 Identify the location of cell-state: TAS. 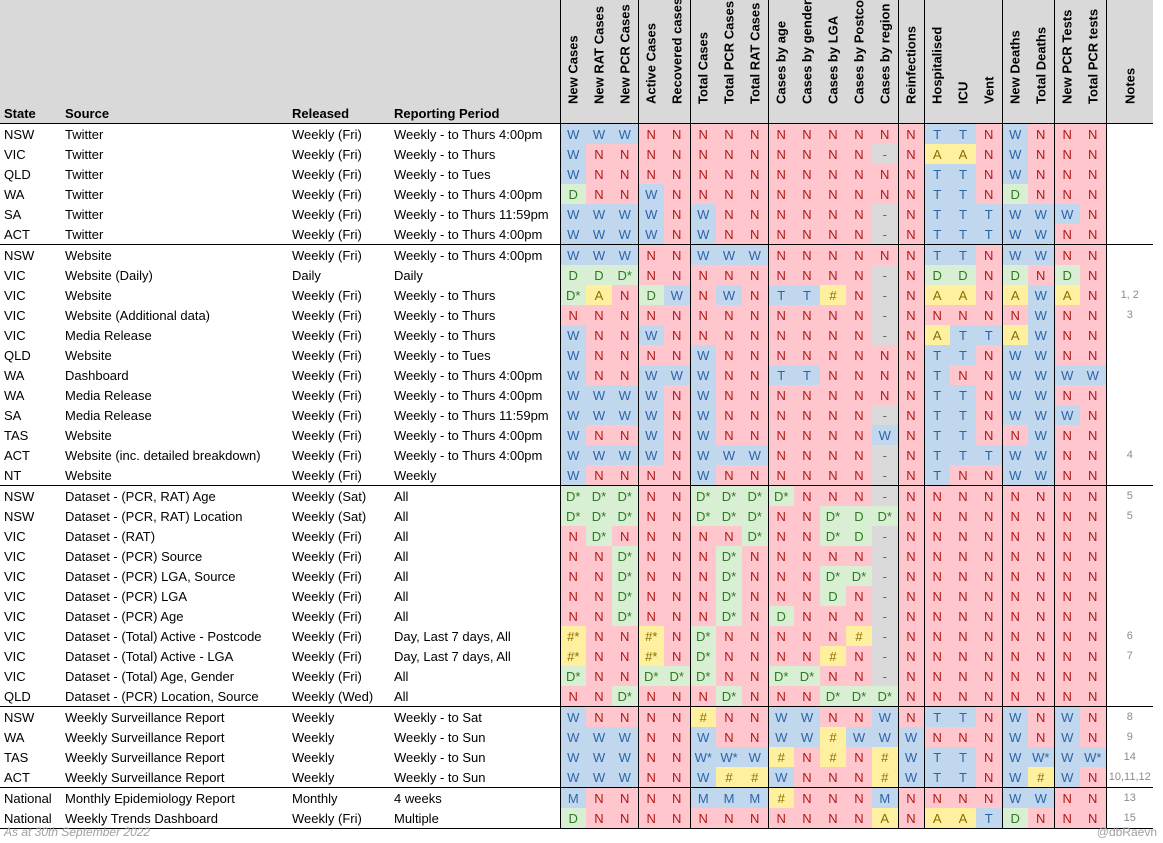
(16, 435).